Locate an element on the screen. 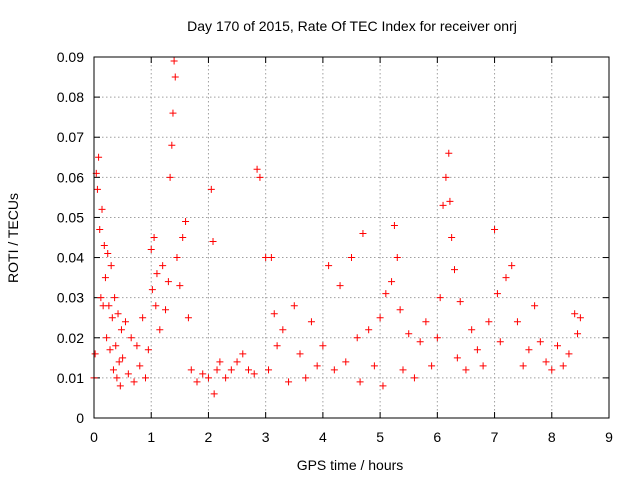 This screenshot has width=640, height=480. y-tick-label: 0.02 is located at coordinates (70, 338).